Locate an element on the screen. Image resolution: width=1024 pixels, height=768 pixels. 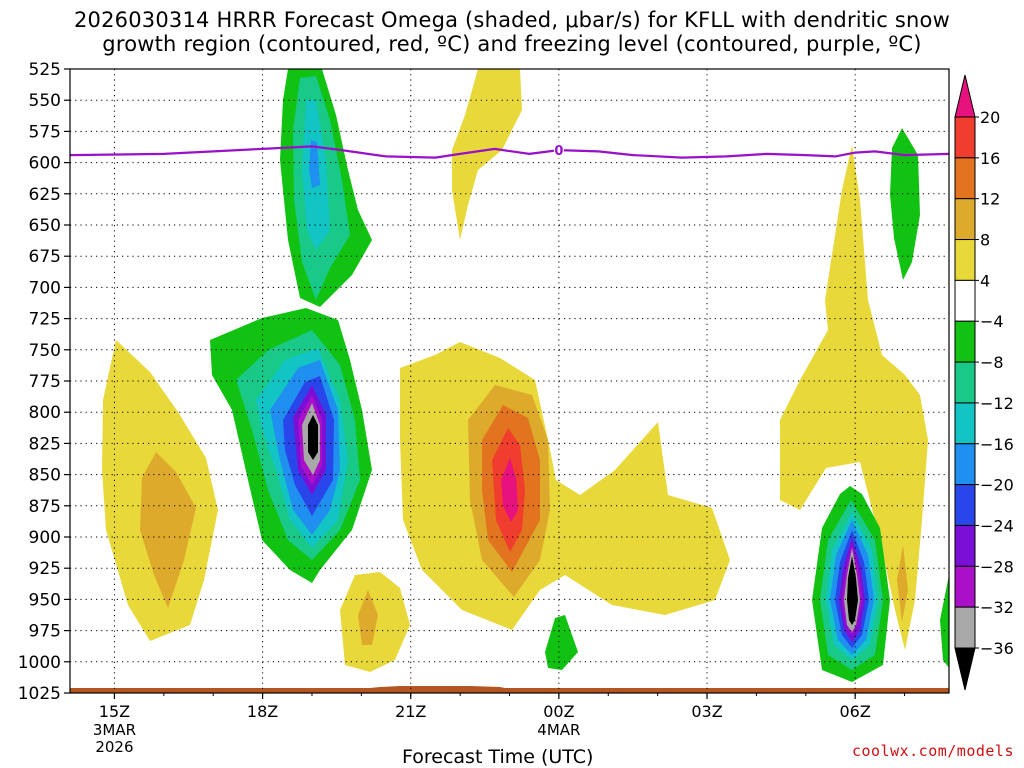
y-tick-label: 600 is located at coordinates (45, 164).